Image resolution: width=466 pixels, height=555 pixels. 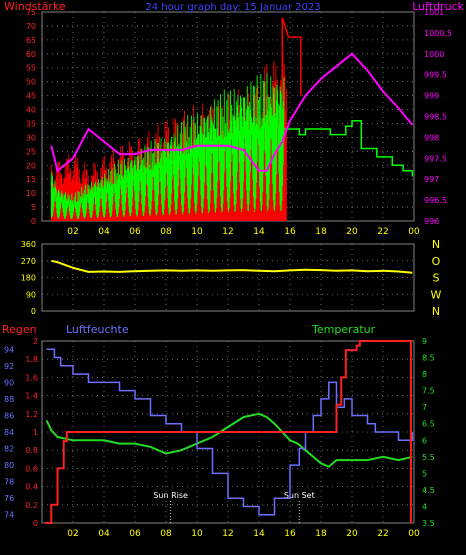 What do you see at coordinates (31, 40) in the screenshot?
I see `wind-tick-label: 65` at bounding box center [31, 40].